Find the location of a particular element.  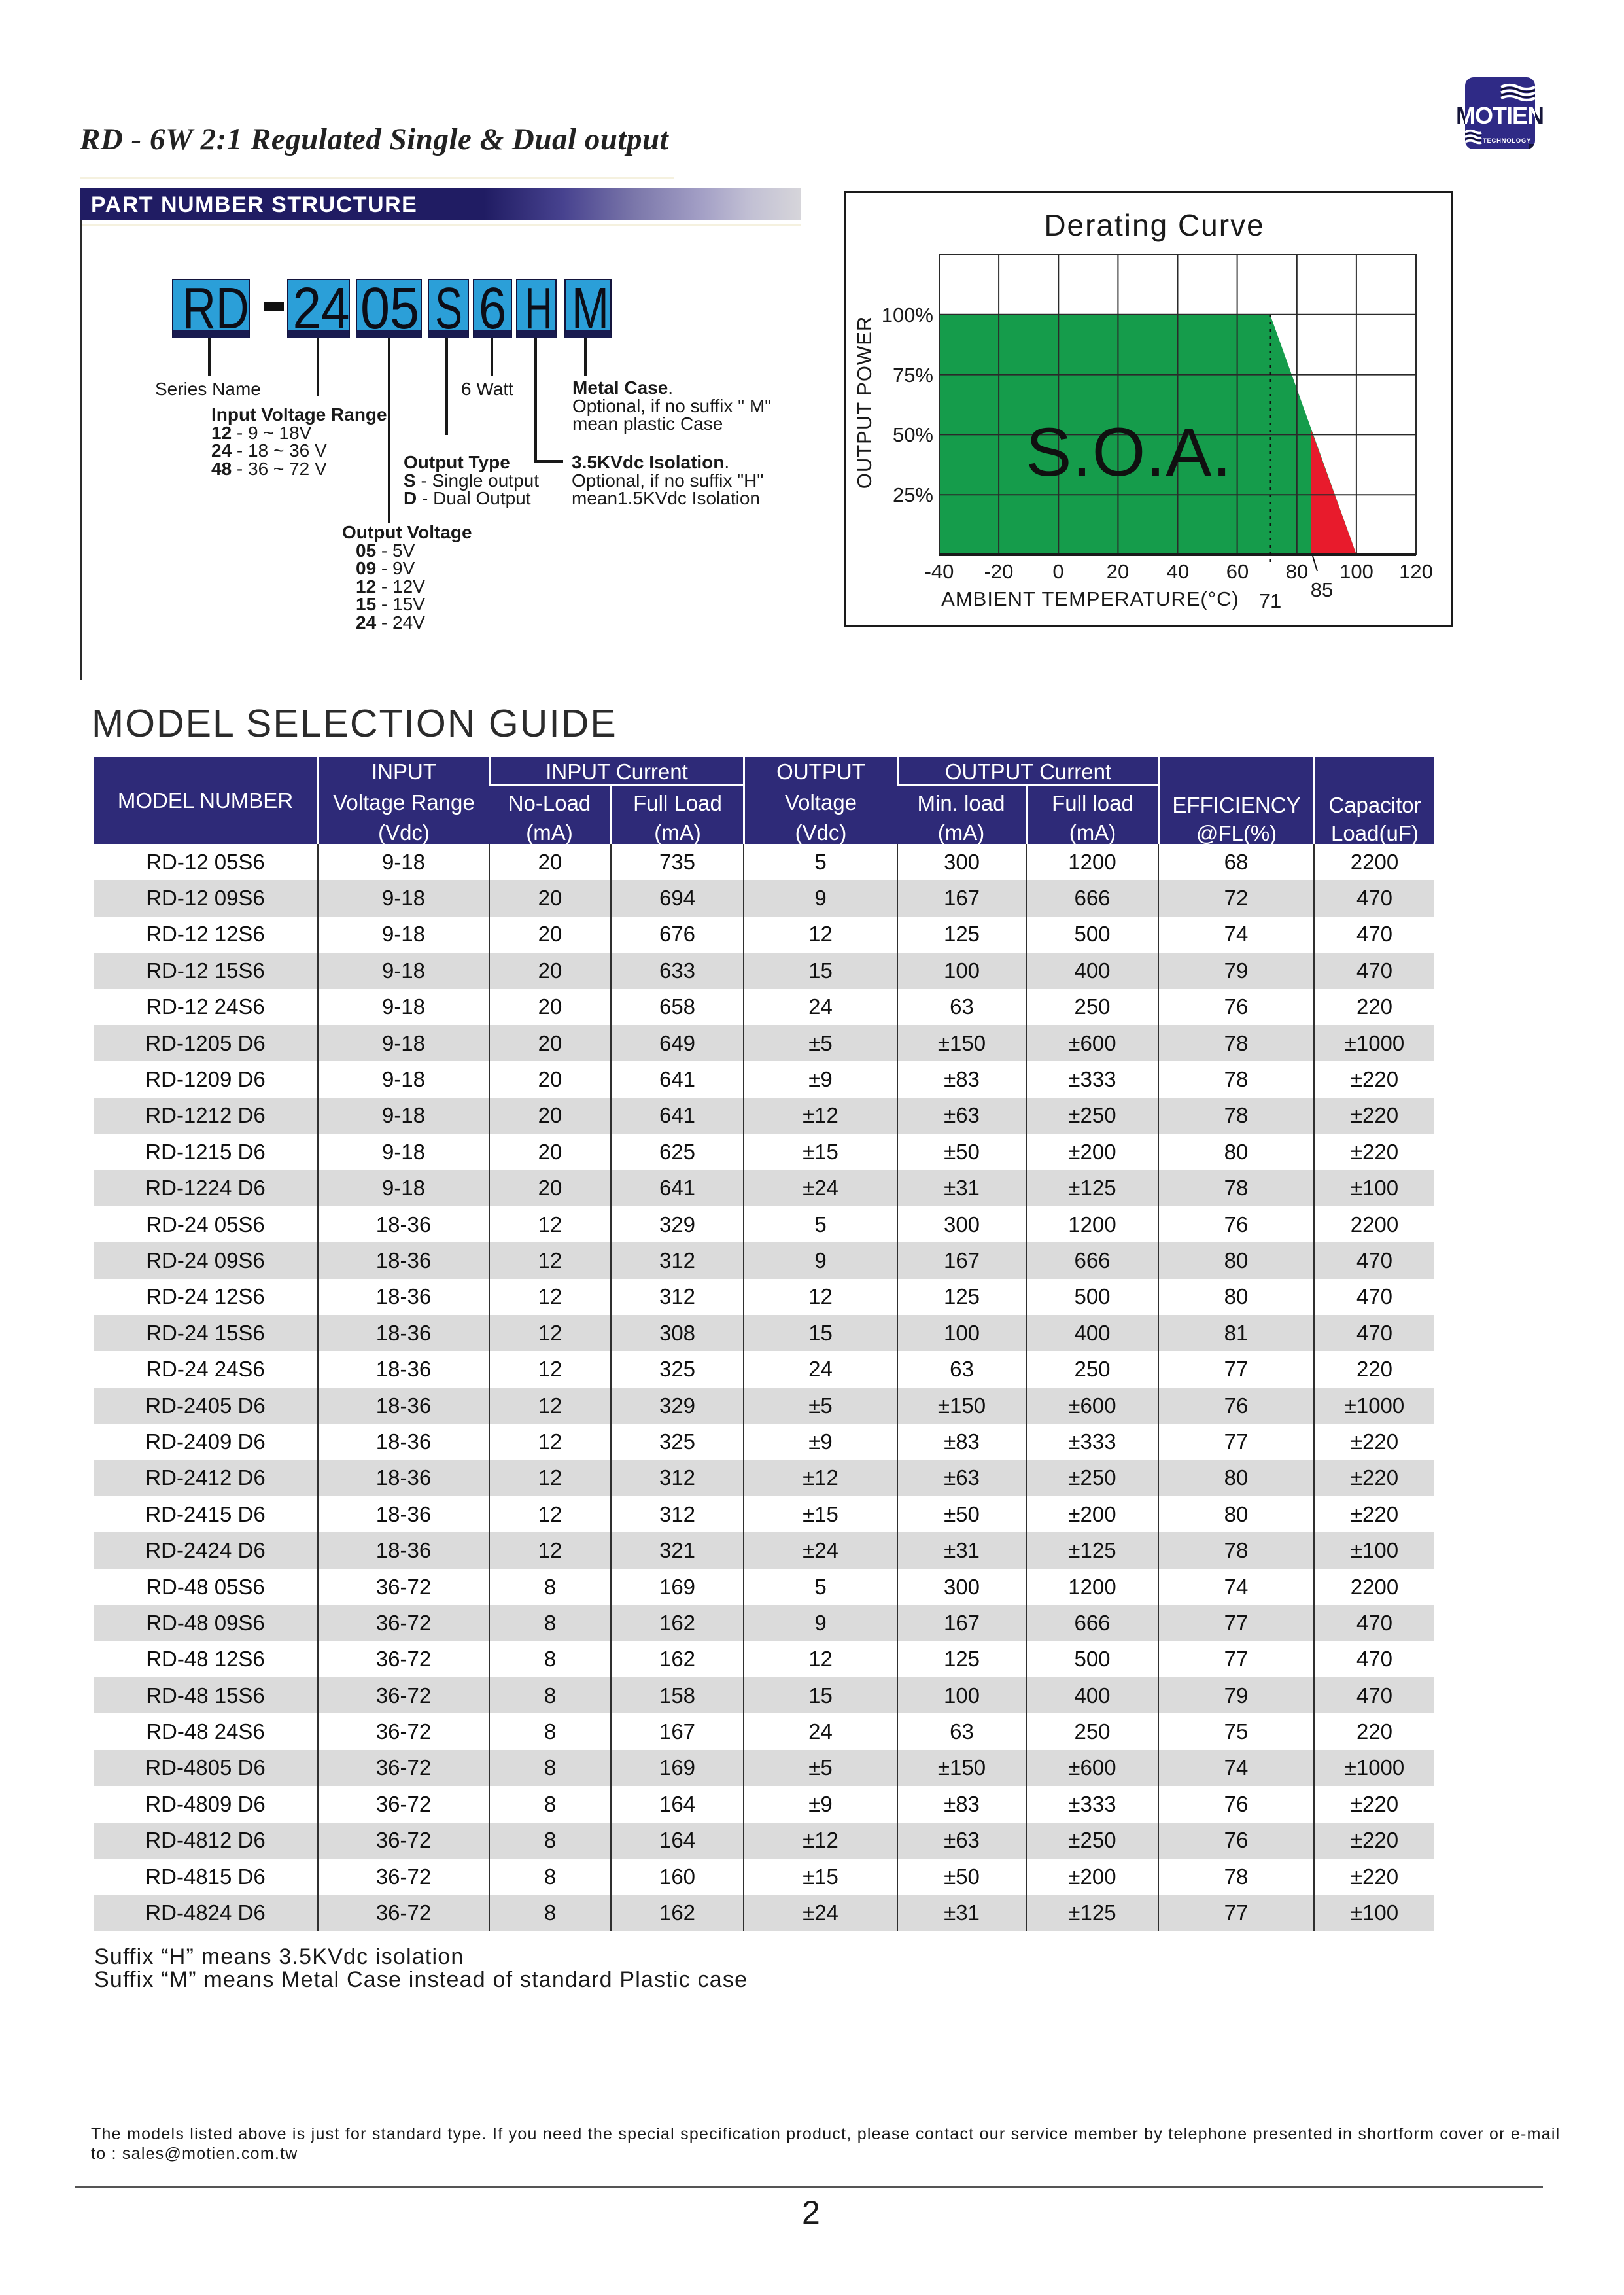

svg-text: AMBIENT TEMPERATURE(°C) is located at coordinates (1090, 598).